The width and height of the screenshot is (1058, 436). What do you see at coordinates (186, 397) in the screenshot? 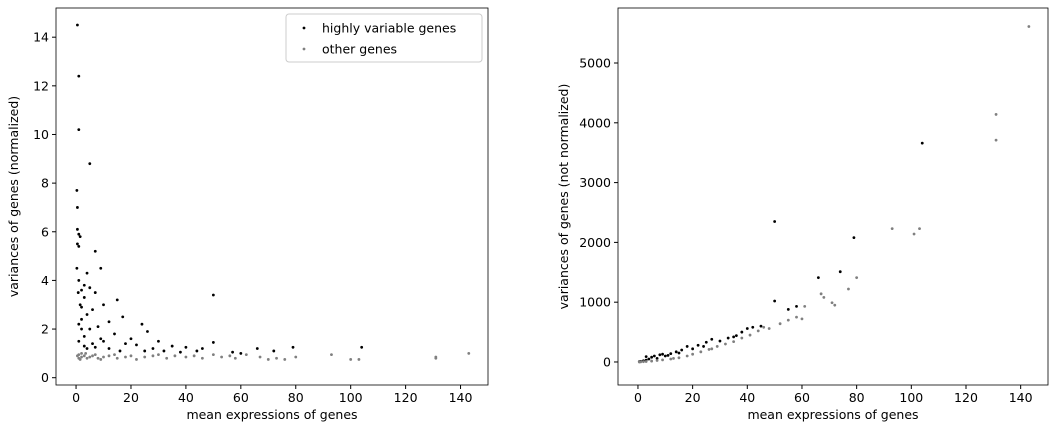
I see `x-tick-label: 40` at bounding box center [186, 397].